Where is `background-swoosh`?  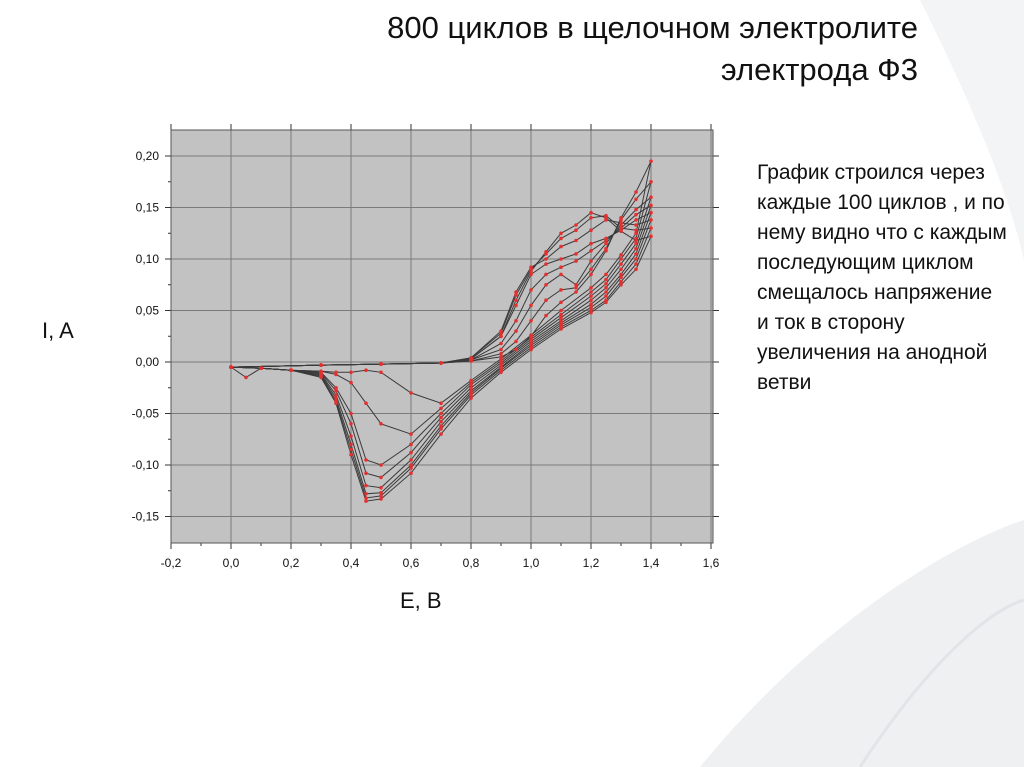 background-swoosh is located at coordinates (862, 643).